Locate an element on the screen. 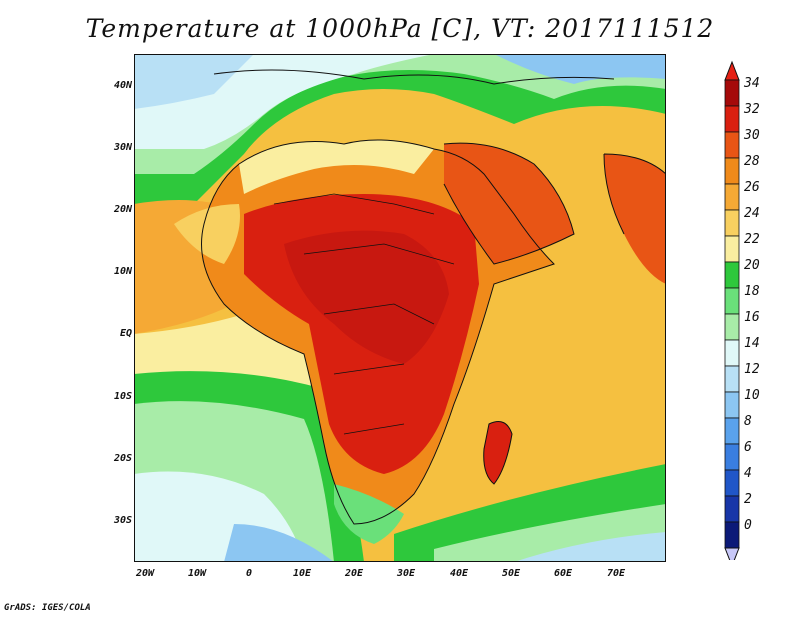 This screenshot has height=618, width=800. colorbar-under-arrow is located at coordinates (732, 553).